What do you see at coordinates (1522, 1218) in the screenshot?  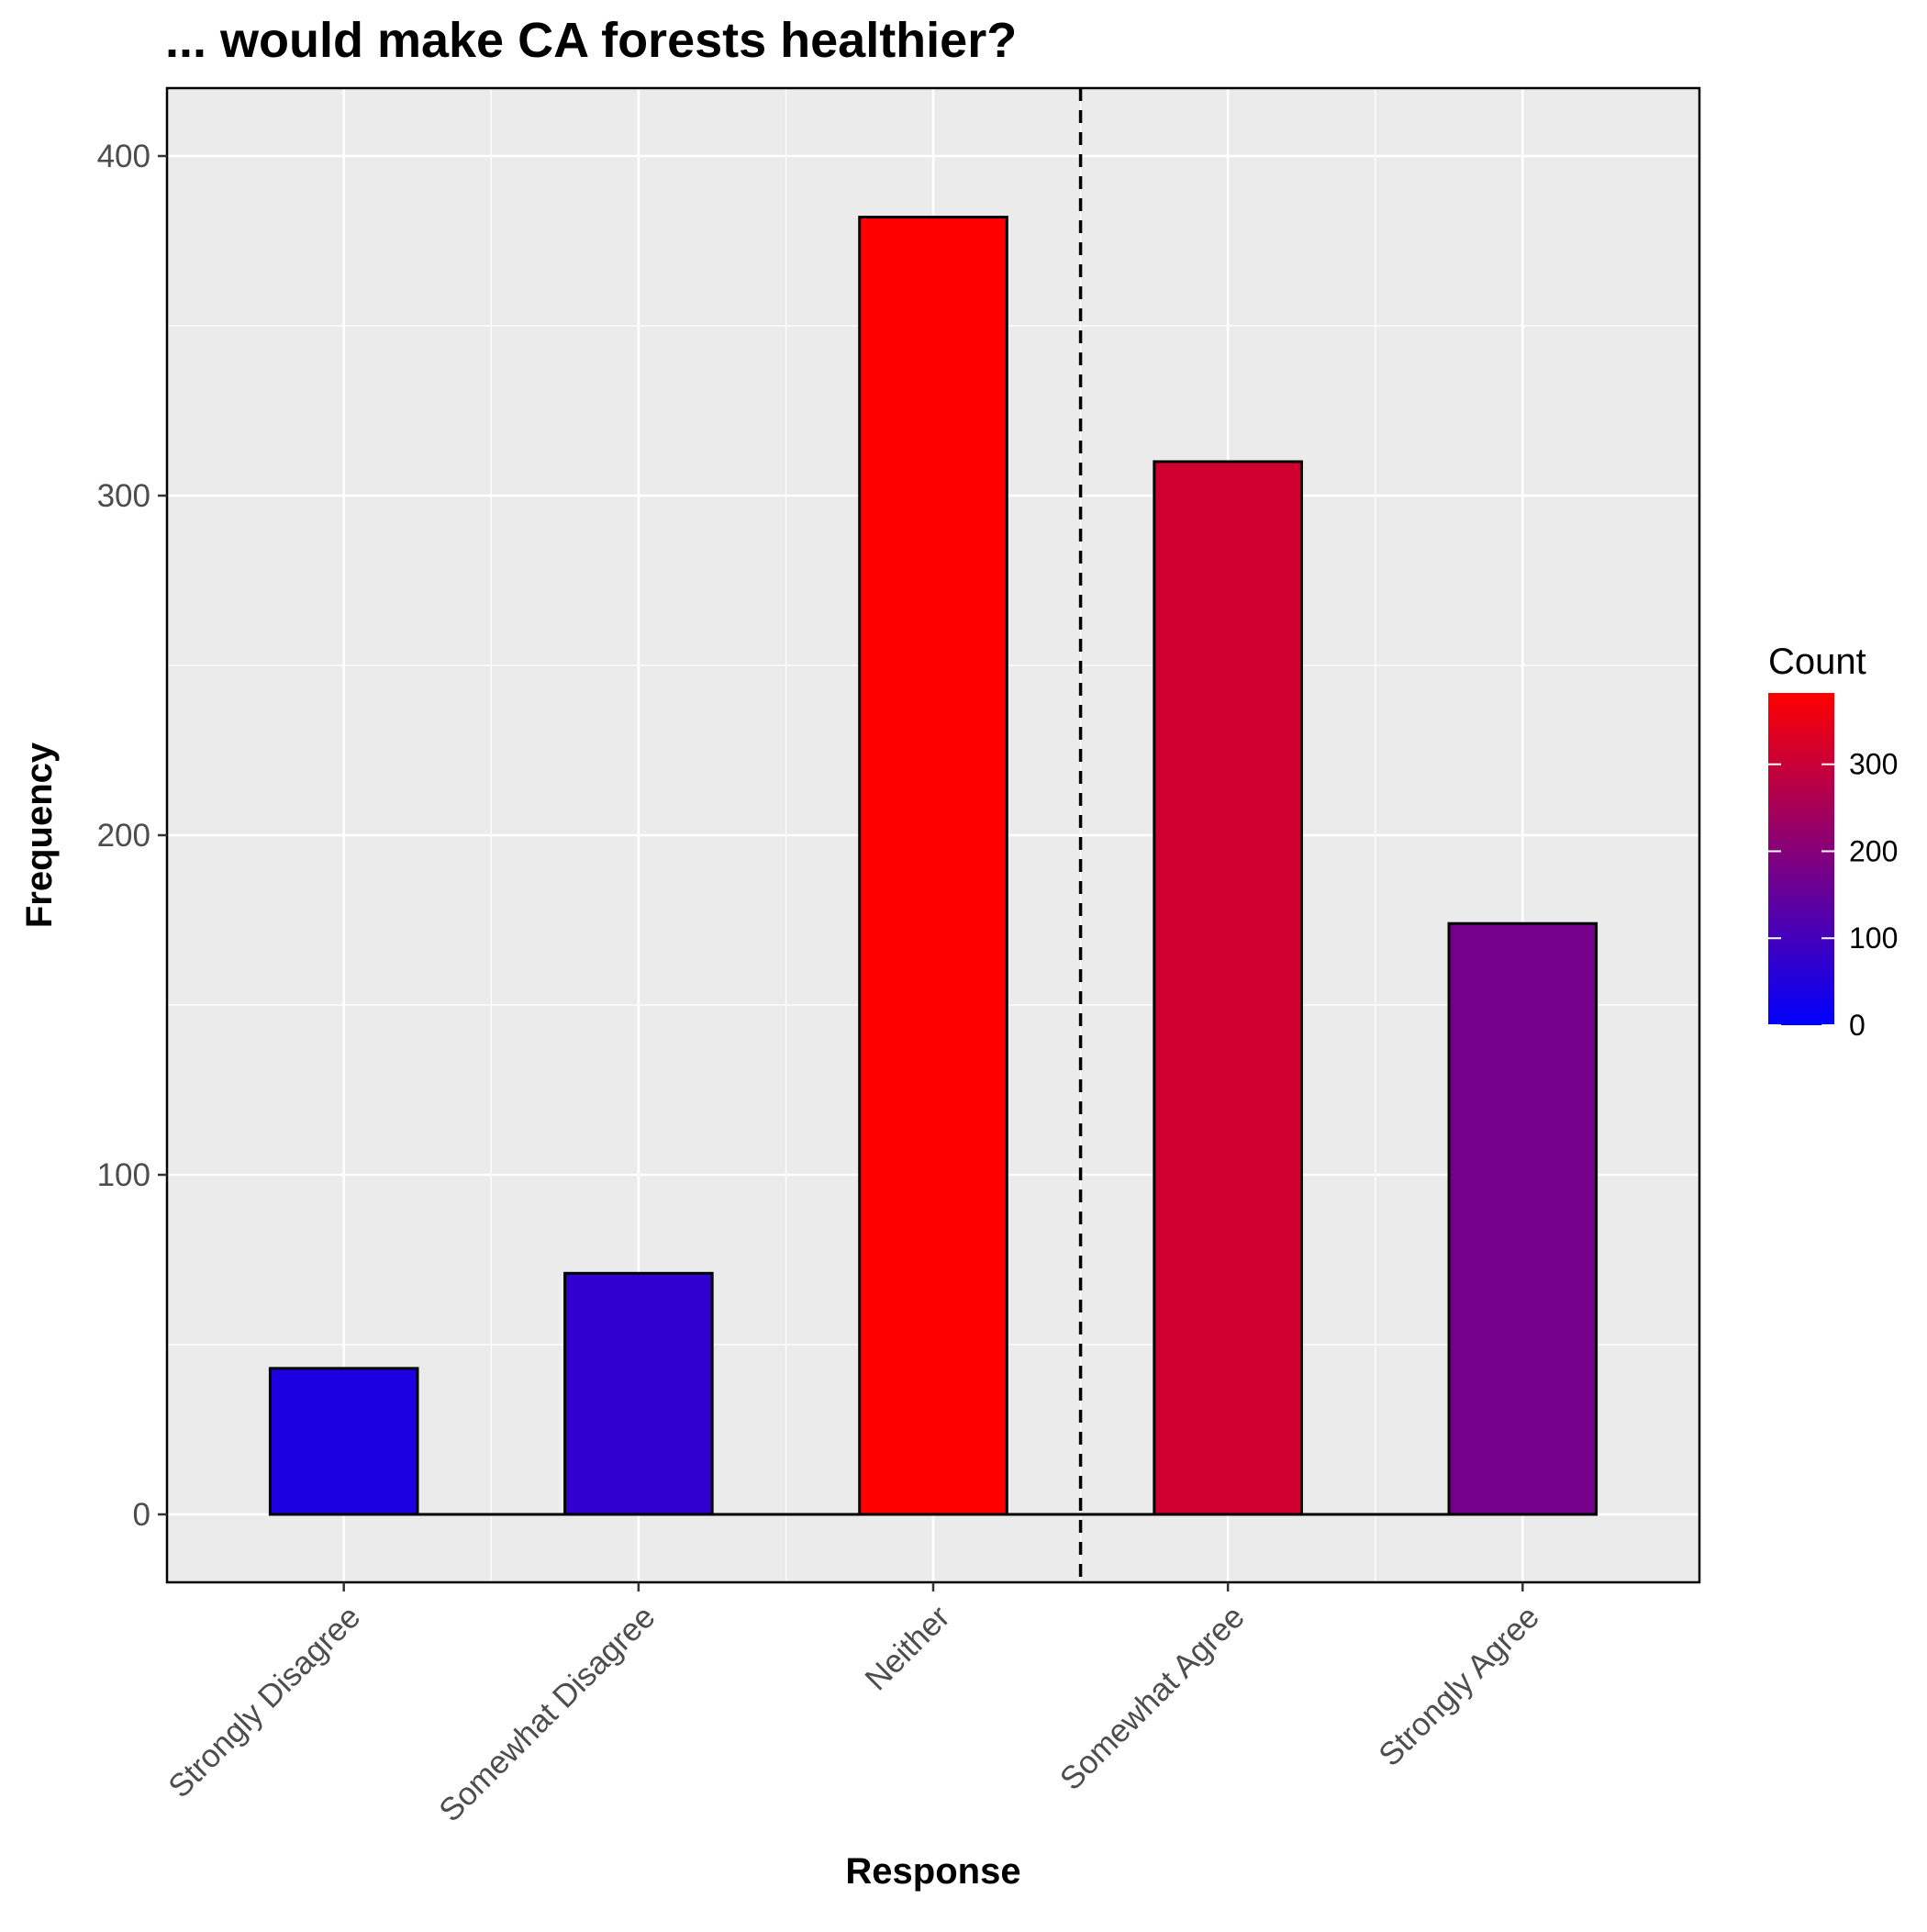 I see `bar-strongly-agree` at bounding box center [1522, 1218].